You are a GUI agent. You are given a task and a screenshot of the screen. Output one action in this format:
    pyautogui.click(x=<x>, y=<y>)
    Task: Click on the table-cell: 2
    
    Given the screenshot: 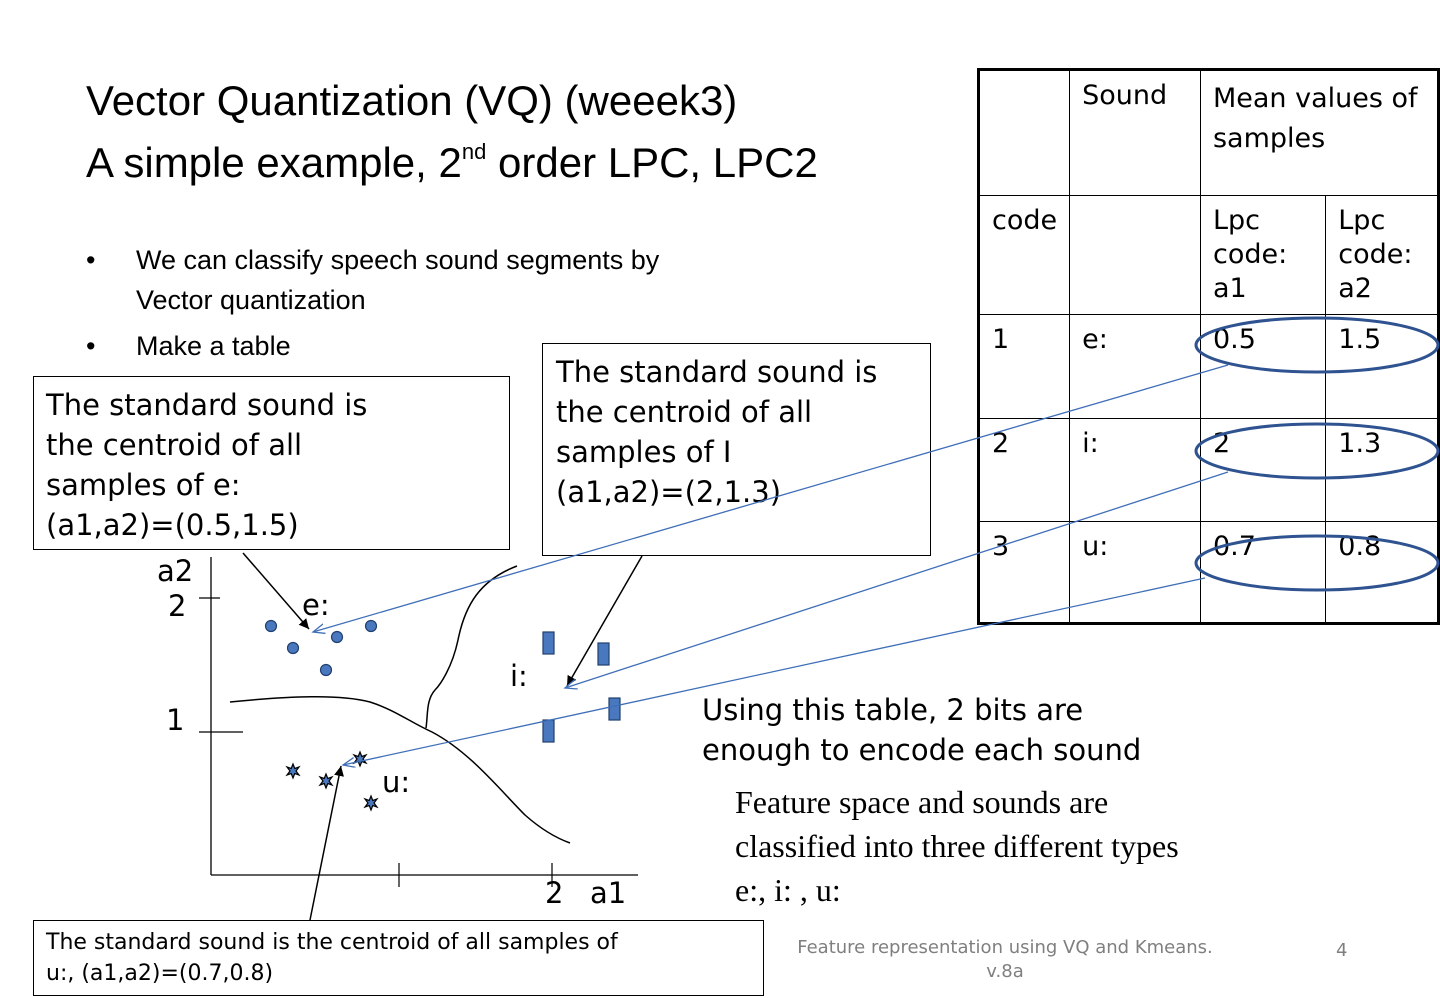 What is the action you would take?
    pyautogui.click(x=1024, y=470)
    